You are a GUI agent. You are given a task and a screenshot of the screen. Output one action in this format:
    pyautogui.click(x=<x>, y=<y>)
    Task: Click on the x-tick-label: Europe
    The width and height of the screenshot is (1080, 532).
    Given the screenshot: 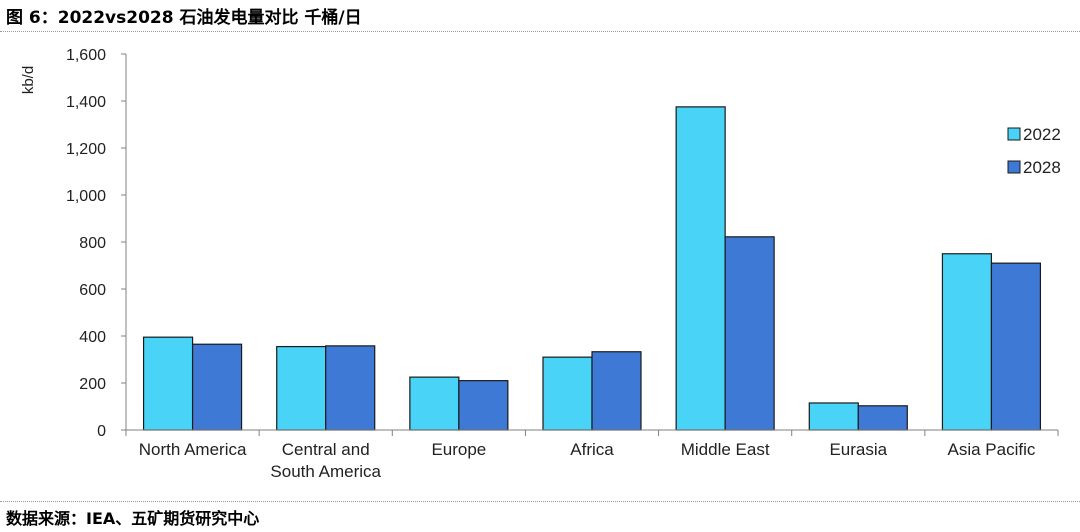 What is the action you would take?
    pyautogui.click(x=458, y=449)
    